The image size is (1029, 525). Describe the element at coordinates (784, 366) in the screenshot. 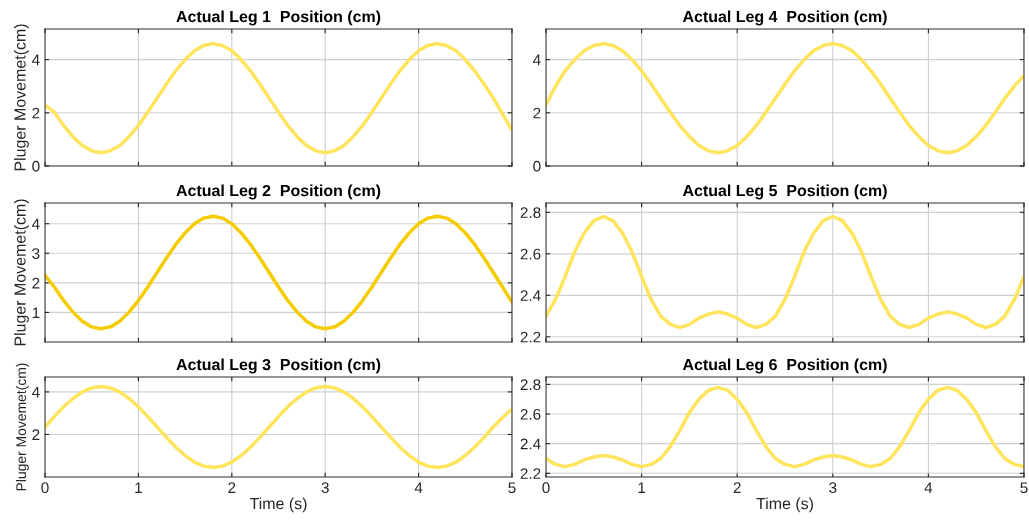

I see `chart-title: Actual Leg 6 Position (cm)` at that location.